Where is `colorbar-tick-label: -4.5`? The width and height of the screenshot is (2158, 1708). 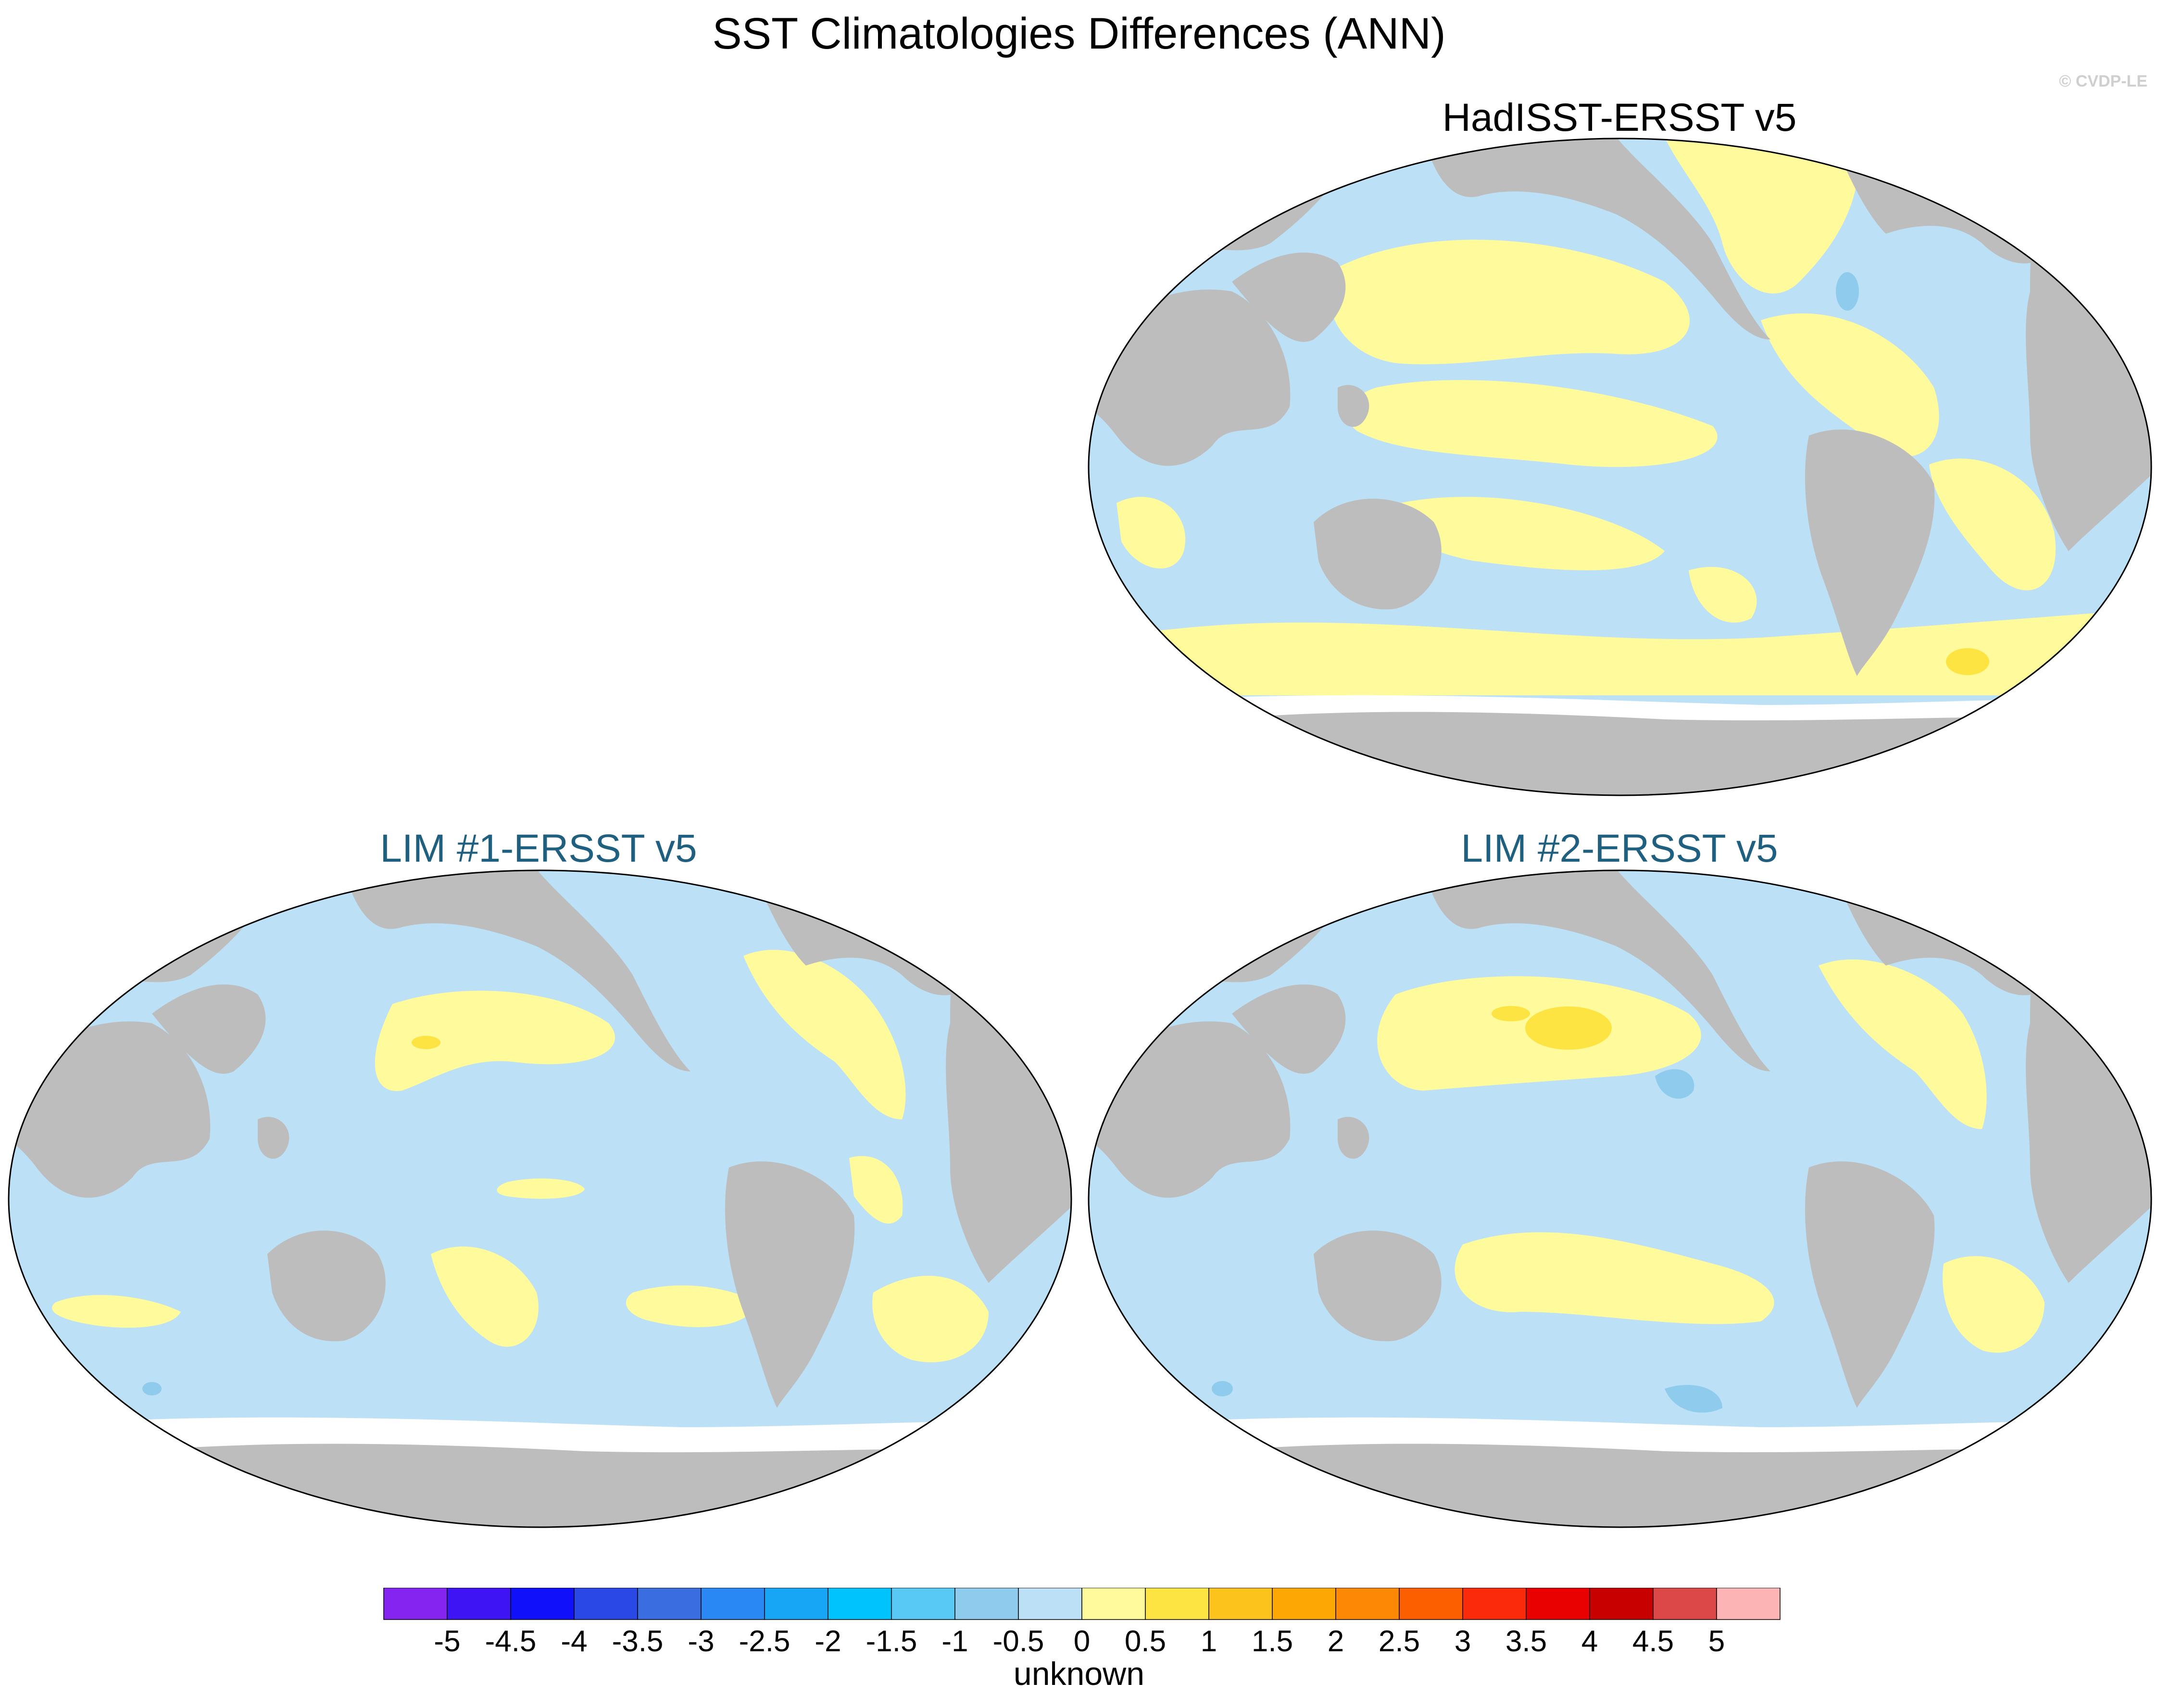
colorbar-tick-label: -4.5 is located at coordinates (511, 1640).